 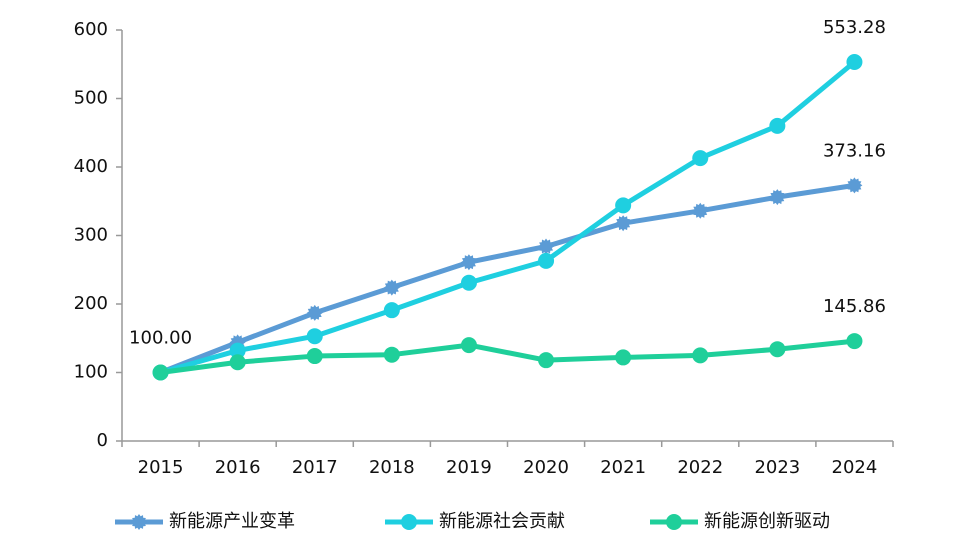 I want to click on y-tick-label: 600, so click(x=91, y=29).